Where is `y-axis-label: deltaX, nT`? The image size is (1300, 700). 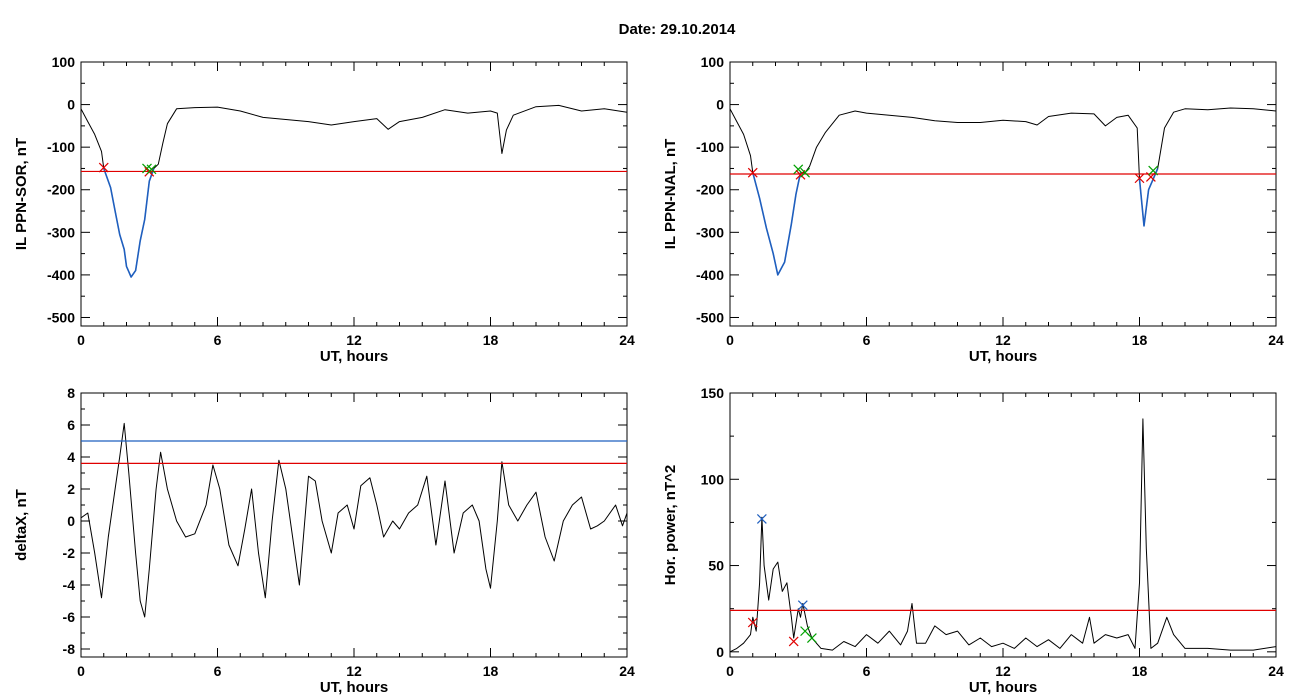 y-axis-label: deltaX, nT is located at coordinates (21, 525).